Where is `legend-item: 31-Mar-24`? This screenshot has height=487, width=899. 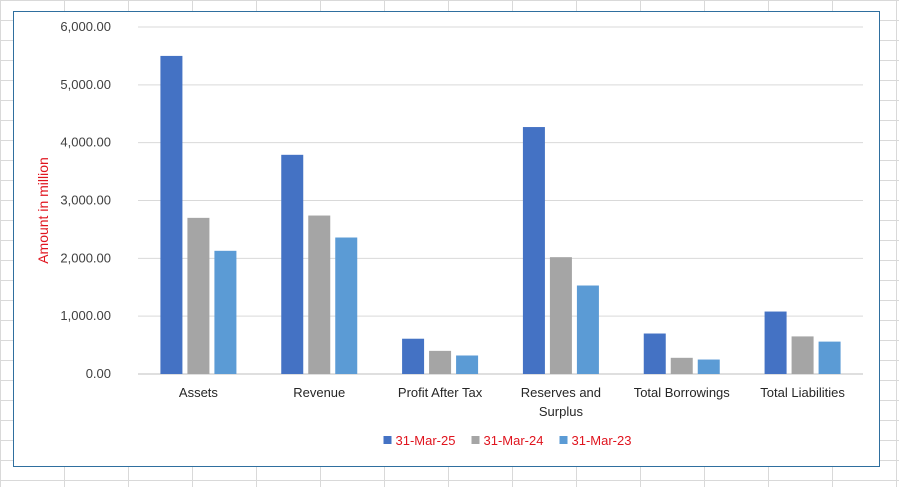
legend-item: 31-Mar-24 is located at coordinates (507, 440).